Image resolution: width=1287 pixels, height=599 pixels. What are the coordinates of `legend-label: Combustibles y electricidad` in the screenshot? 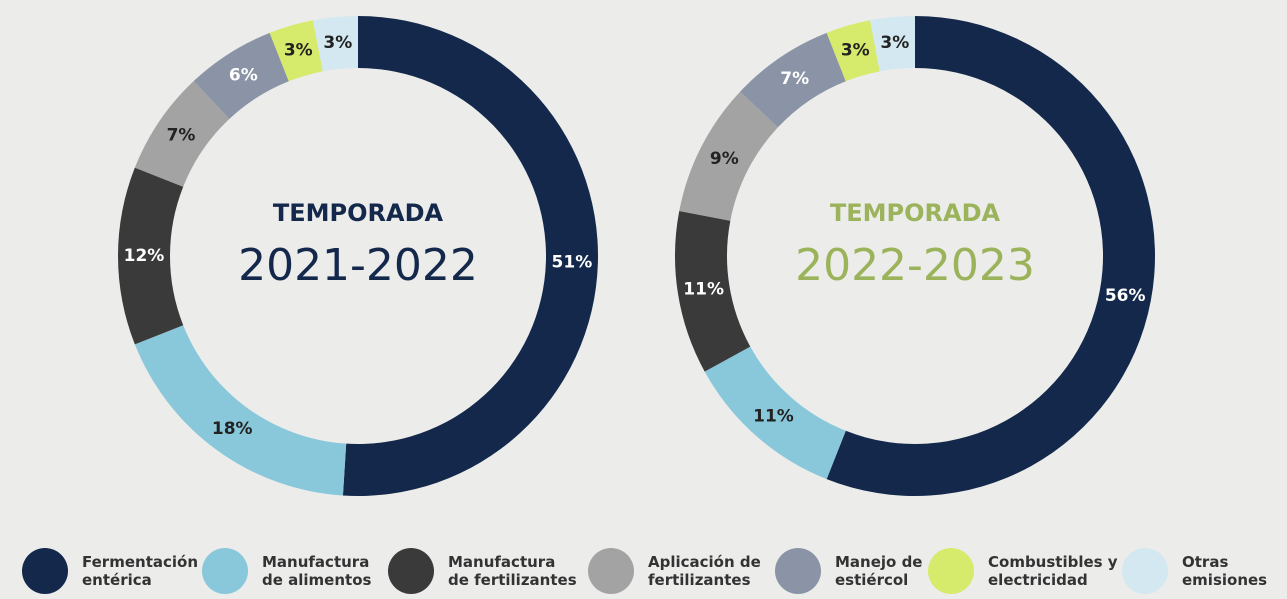 It's located at (1053, 571).